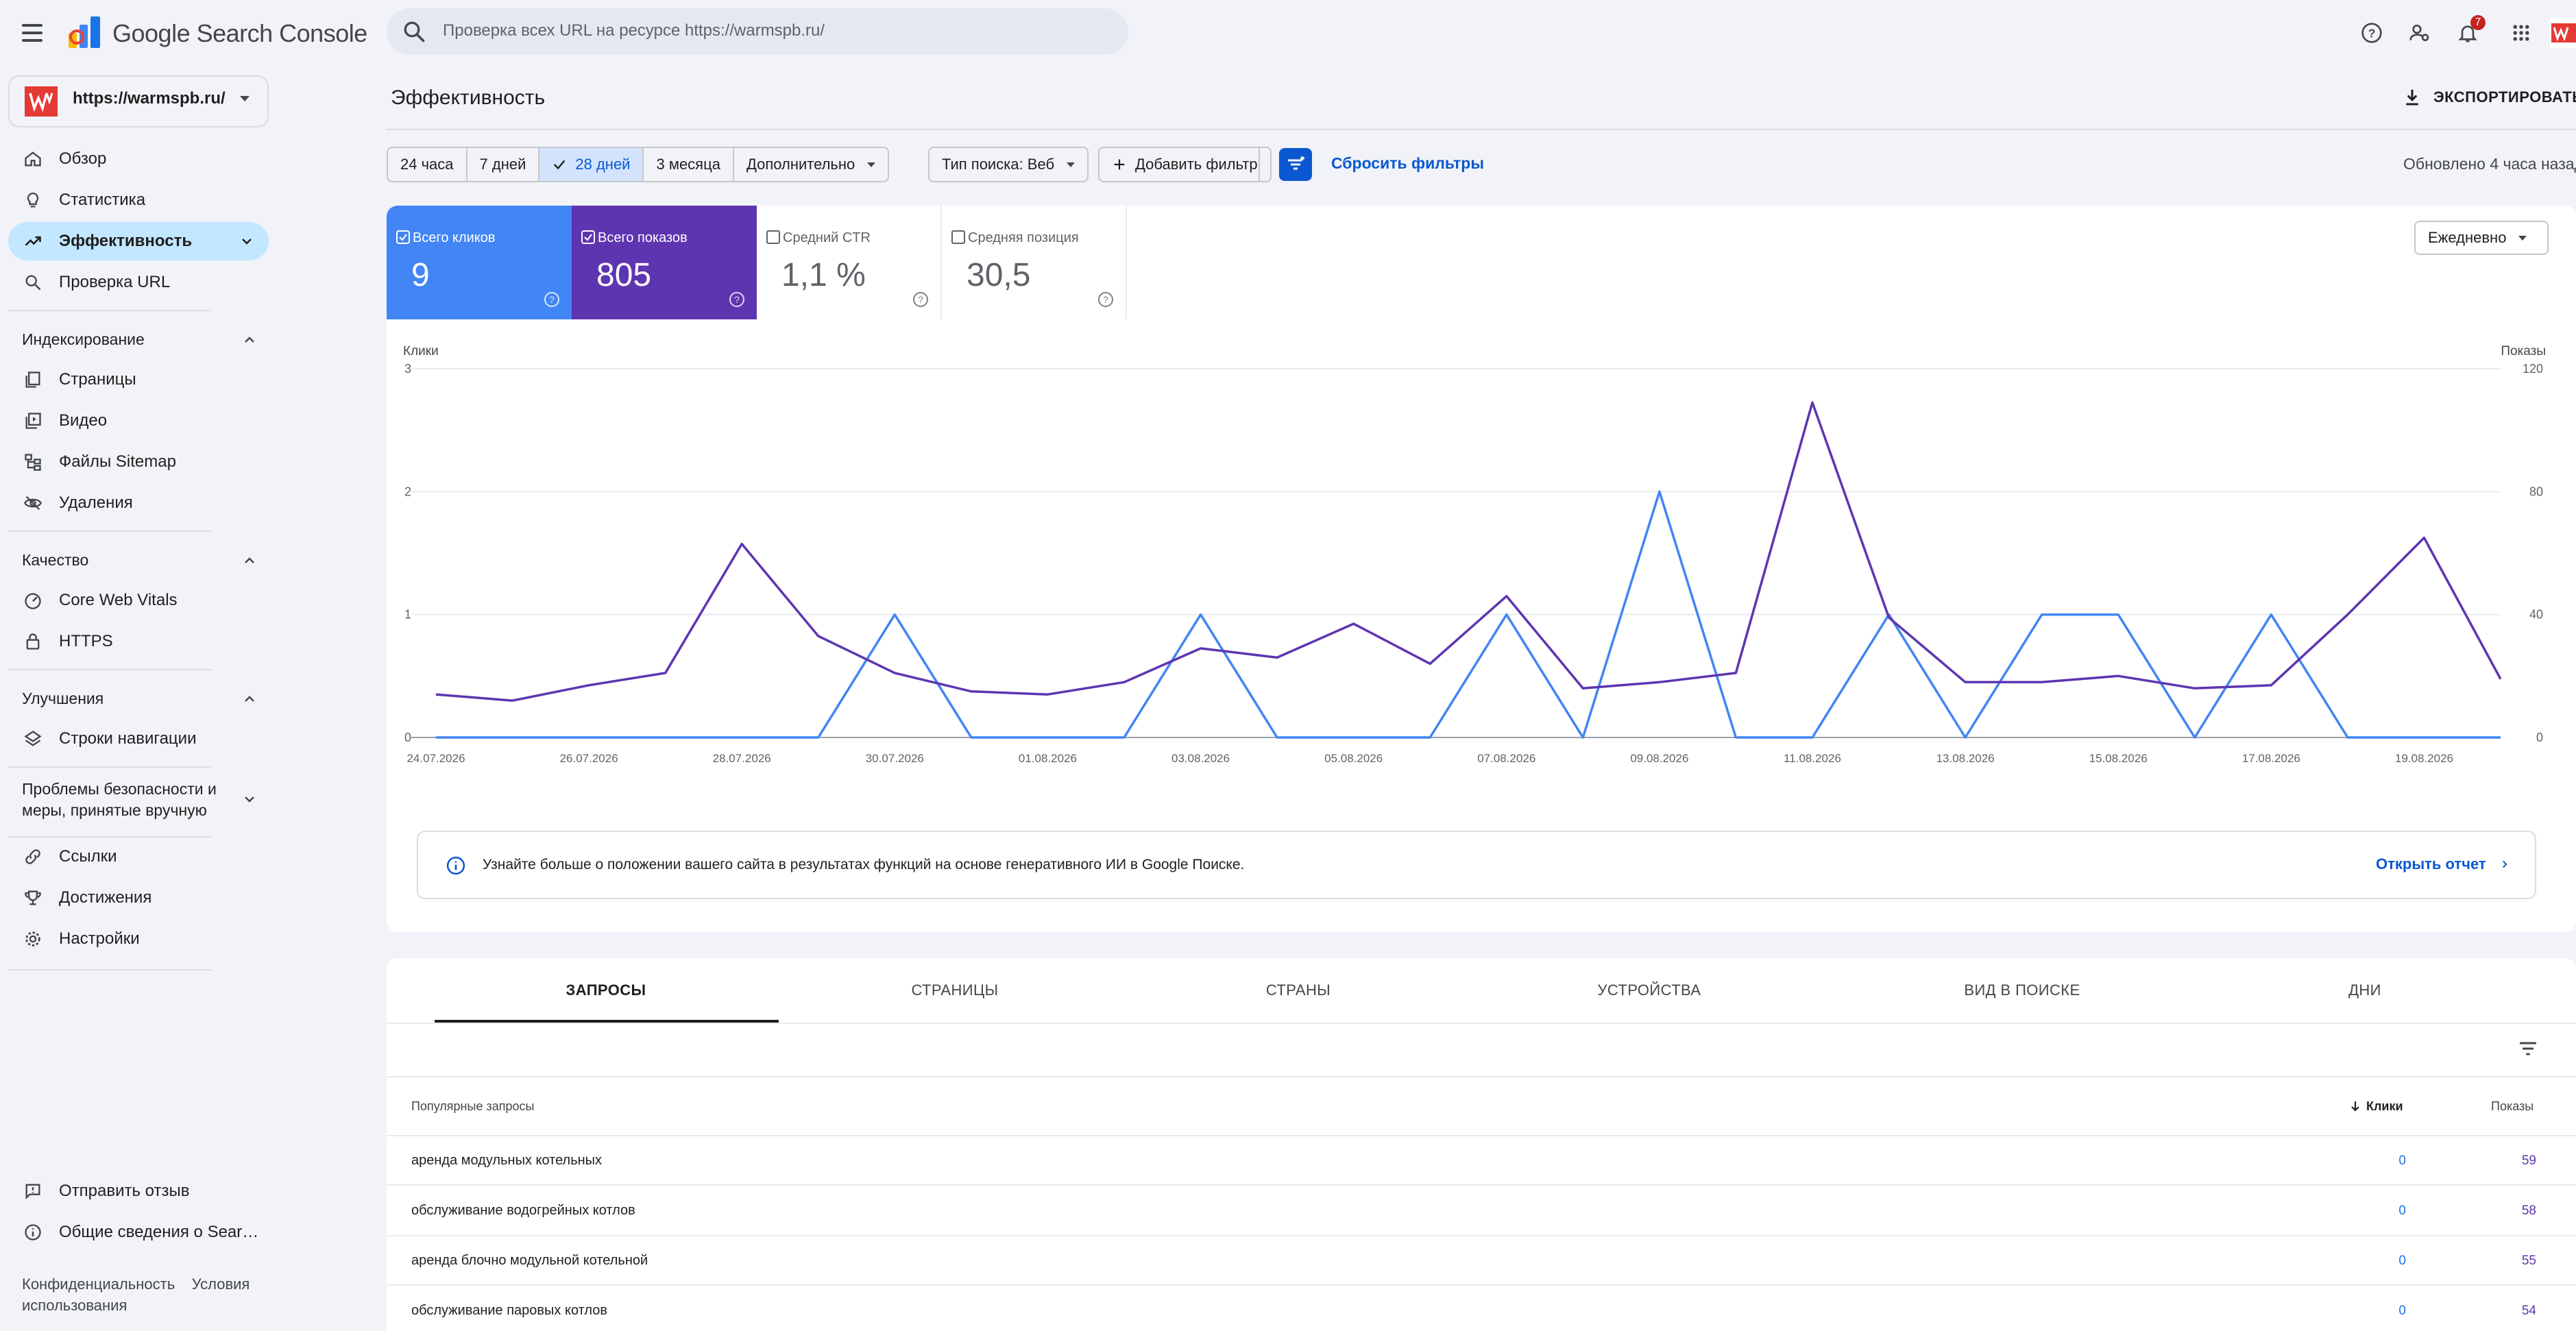 This screenshot has width=2576, height=1331. What do you see at coordinates (2443, 864) in the screenshot?
I see `open-report-link: Открыть отчет` at bounding box center [2443, 864].